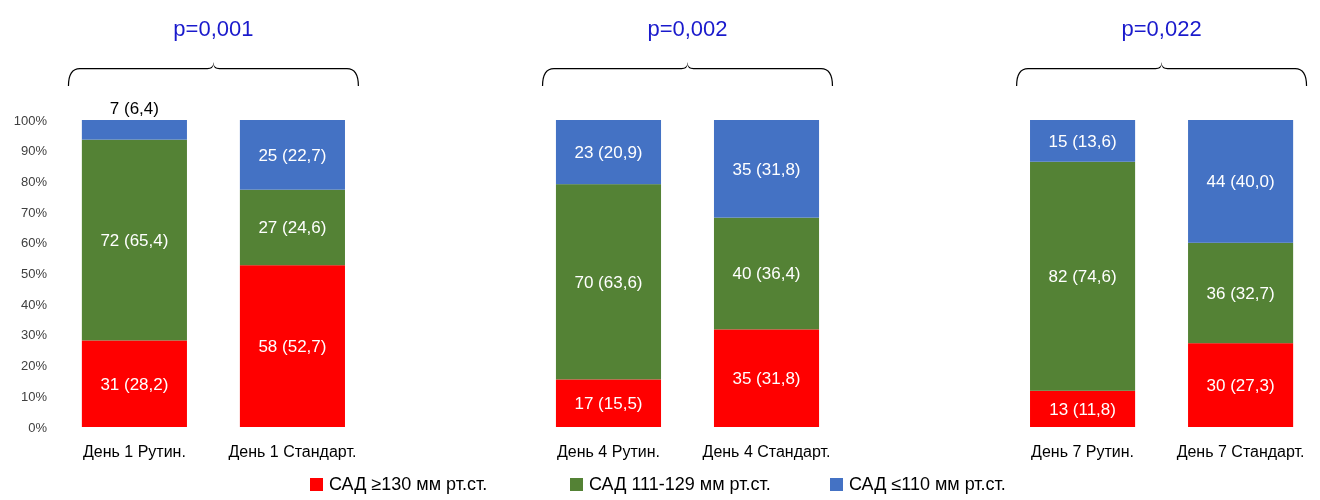 The width and height of the screenshot is (1320, 500). I want to click on y-tick-label: 50%, so click(34, 274).